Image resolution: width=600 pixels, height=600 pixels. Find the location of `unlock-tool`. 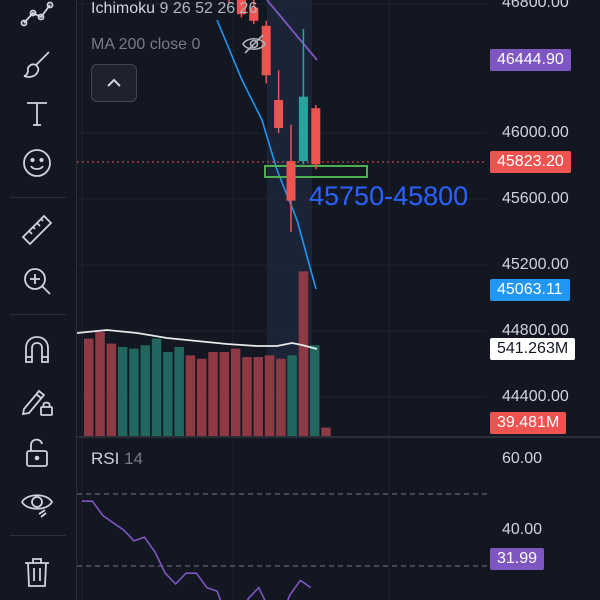

unlock-tool is located at coordinates (37, 452).